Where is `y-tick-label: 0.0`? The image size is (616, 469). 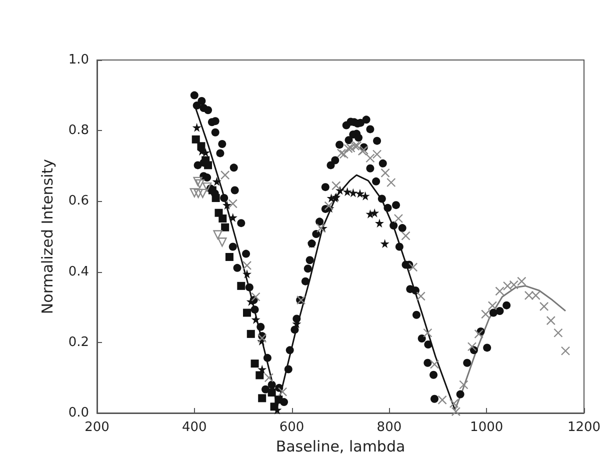
y-tick-label: 0.0 is located at coordinates (78, 413).